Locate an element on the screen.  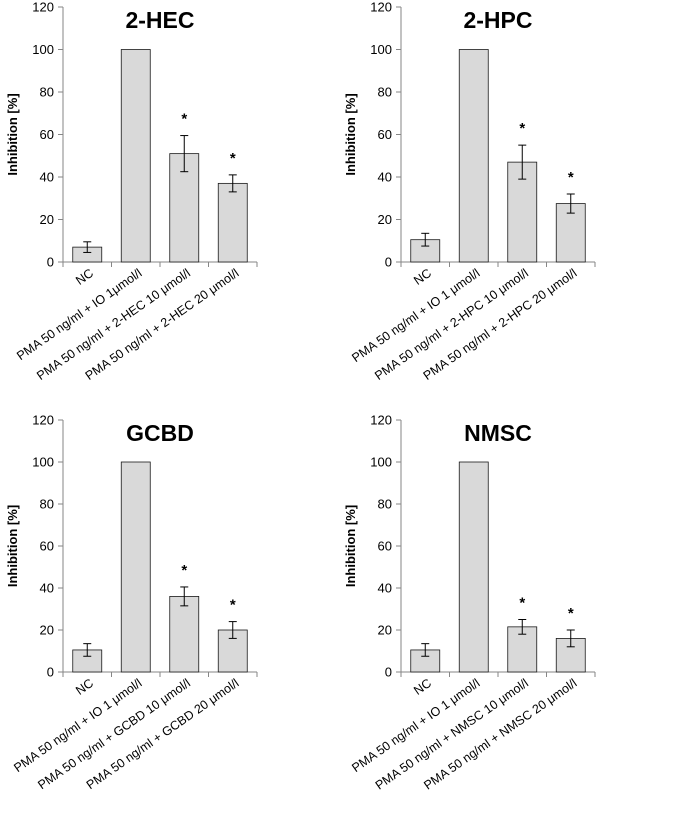
chart-title: 2-HPC is located at coordinates (497, 20).